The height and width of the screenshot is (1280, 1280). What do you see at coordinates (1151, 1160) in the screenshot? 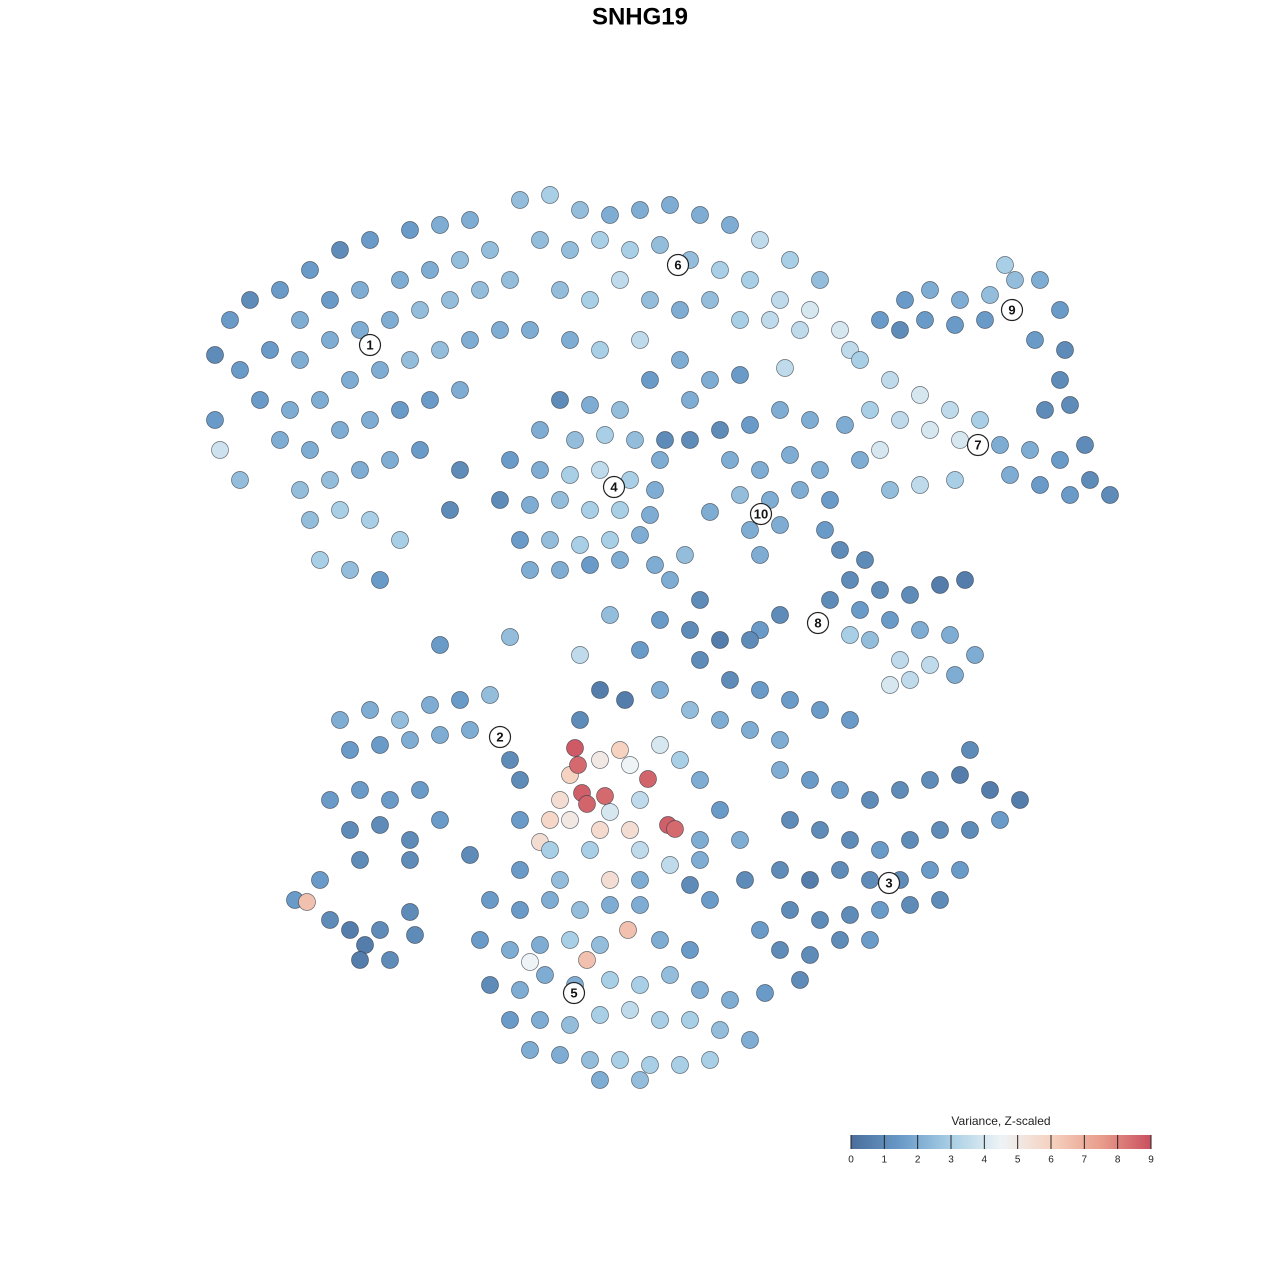
I see `colorbar-tick-label: 9` at bounding box center [1151, 1160].